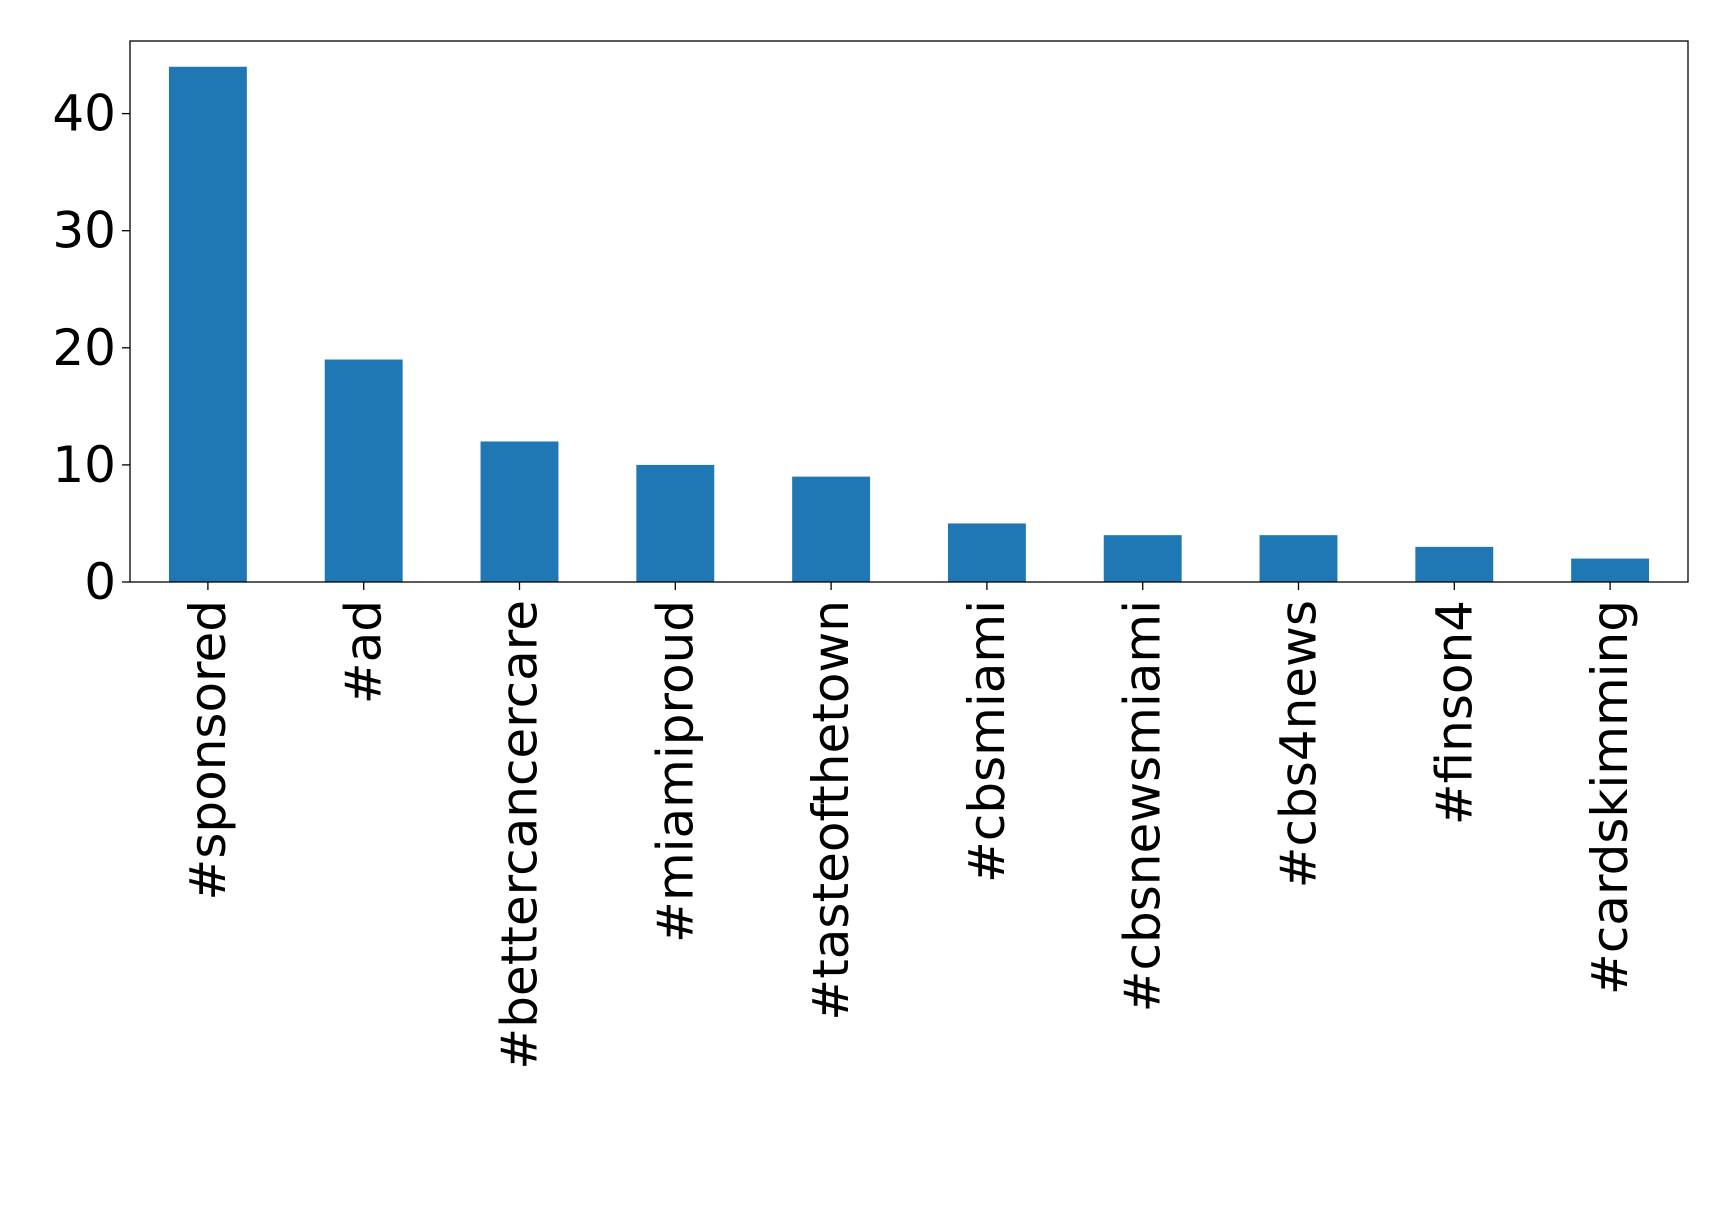 The image size is (1719, 1220). Describe the element at coordinates (84, 348) in the screenshot. I see `y-tick-label: 20` at that location.